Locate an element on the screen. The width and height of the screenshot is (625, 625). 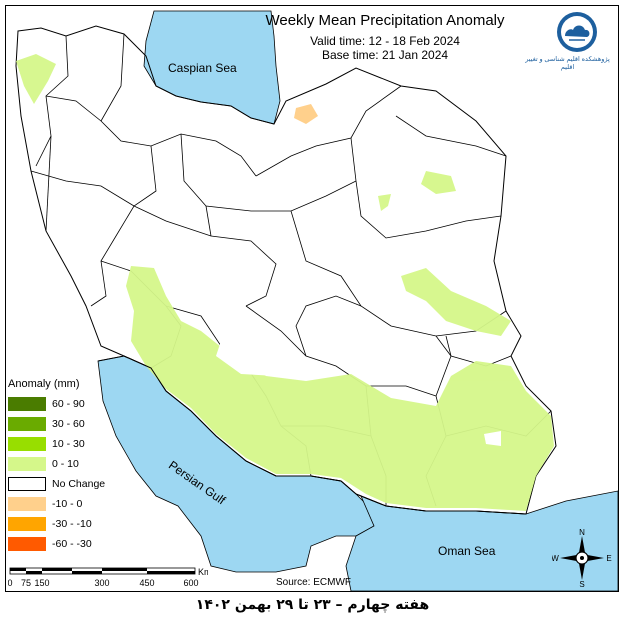
legend-label: 10 - 30 is located at coordinates (68, 444).